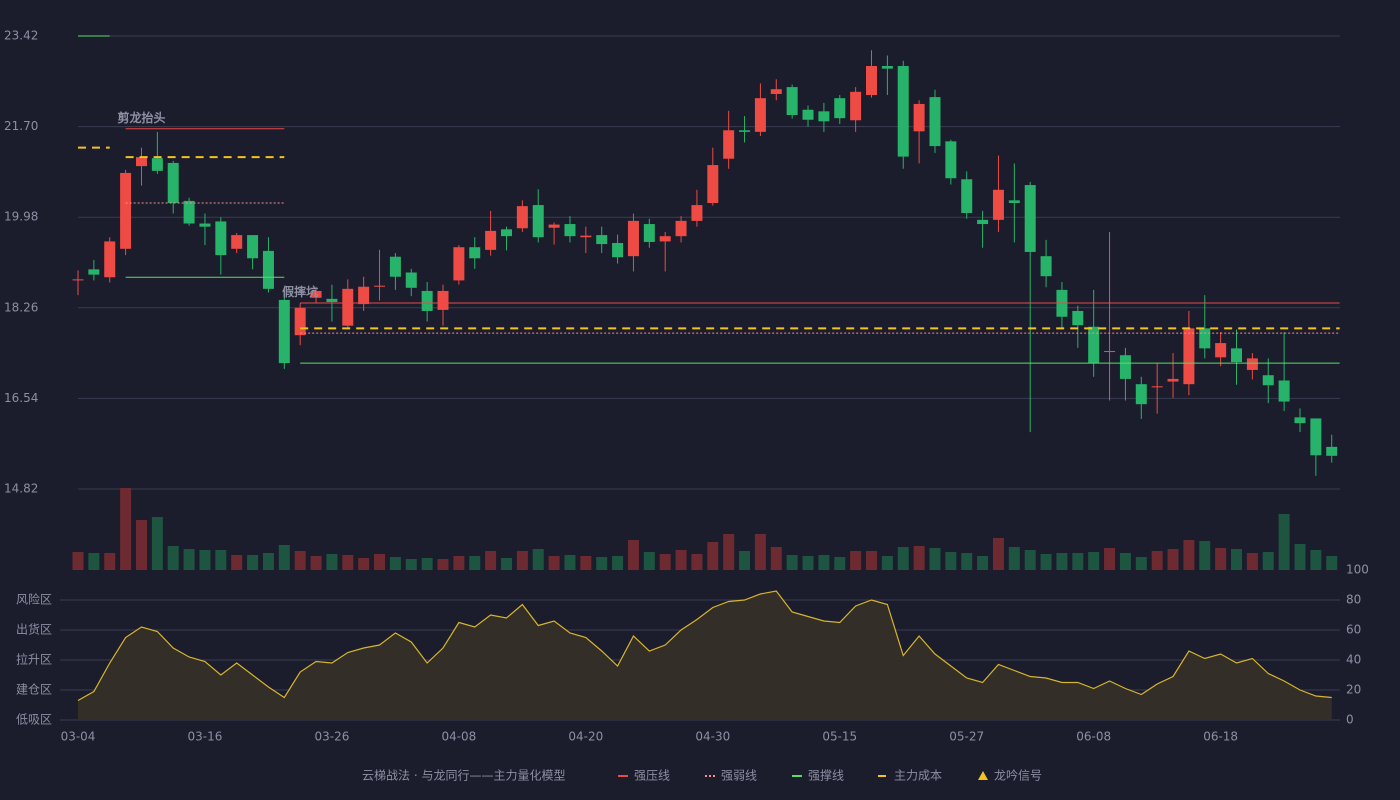  Describe the element at coordinates (1350, 720) in the screenshot. I see `y2-tick-label: 0` at that location.